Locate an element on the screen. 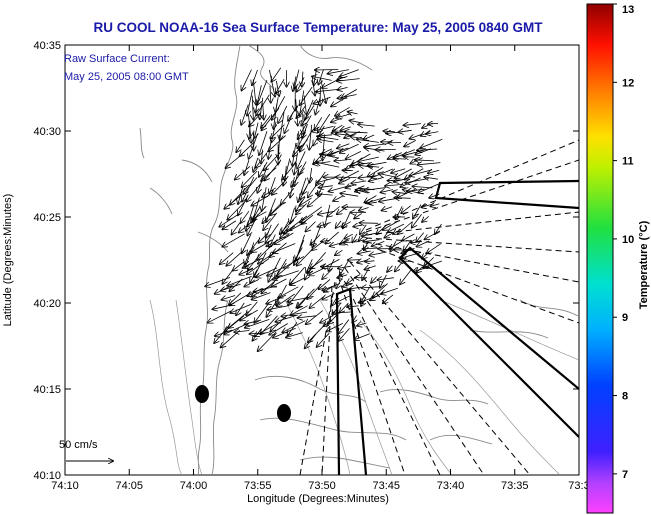  east-track-box is located at coordinates (506, 194).